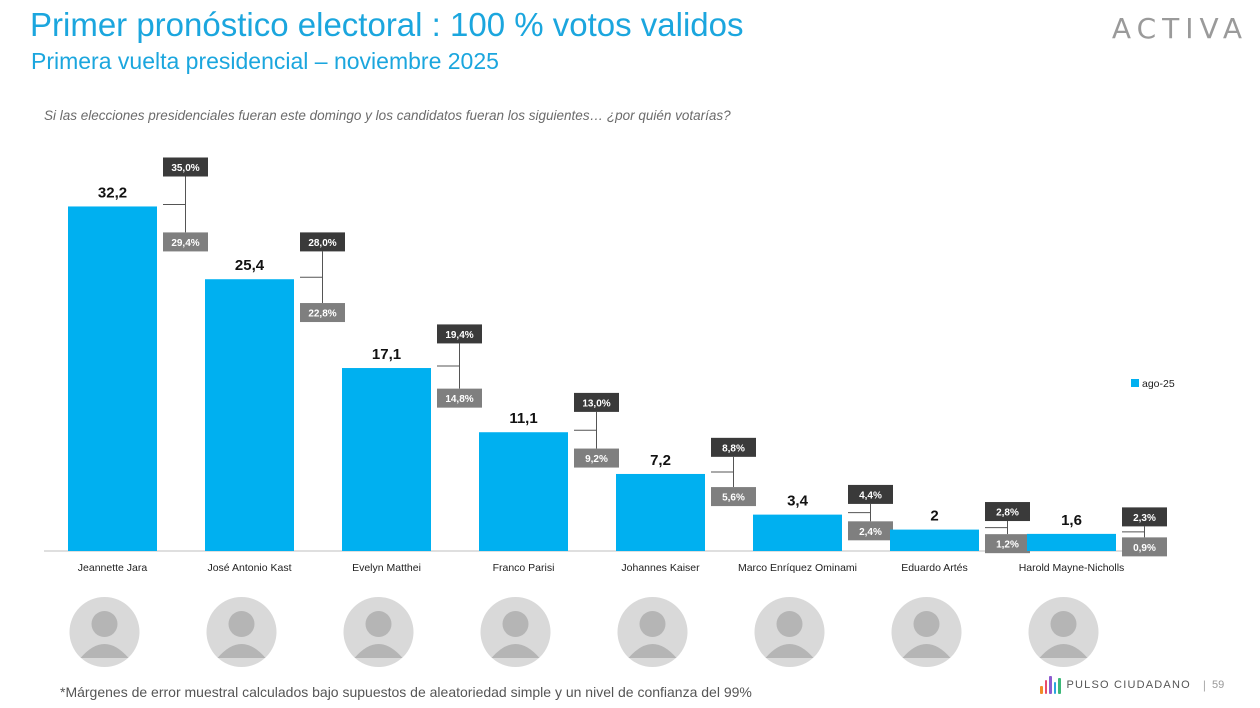 The height and width of the screenshot is (708, 1260). I want to click on bar-value-label: 32,2, so click(112, 192).